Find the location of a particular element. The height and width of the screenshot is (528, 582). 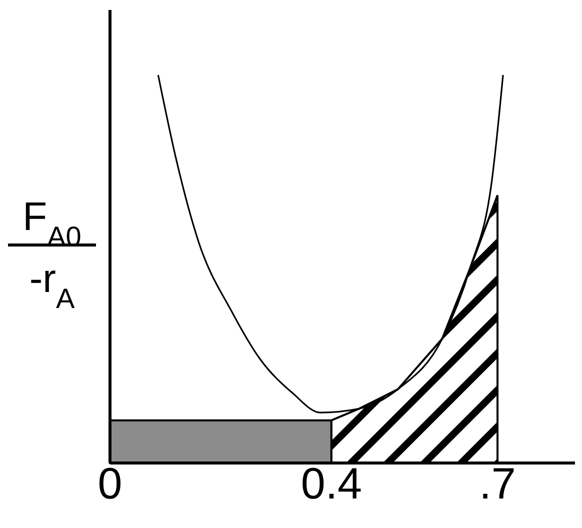

x-tick-label: 0 is located at coordinates (110, 483).